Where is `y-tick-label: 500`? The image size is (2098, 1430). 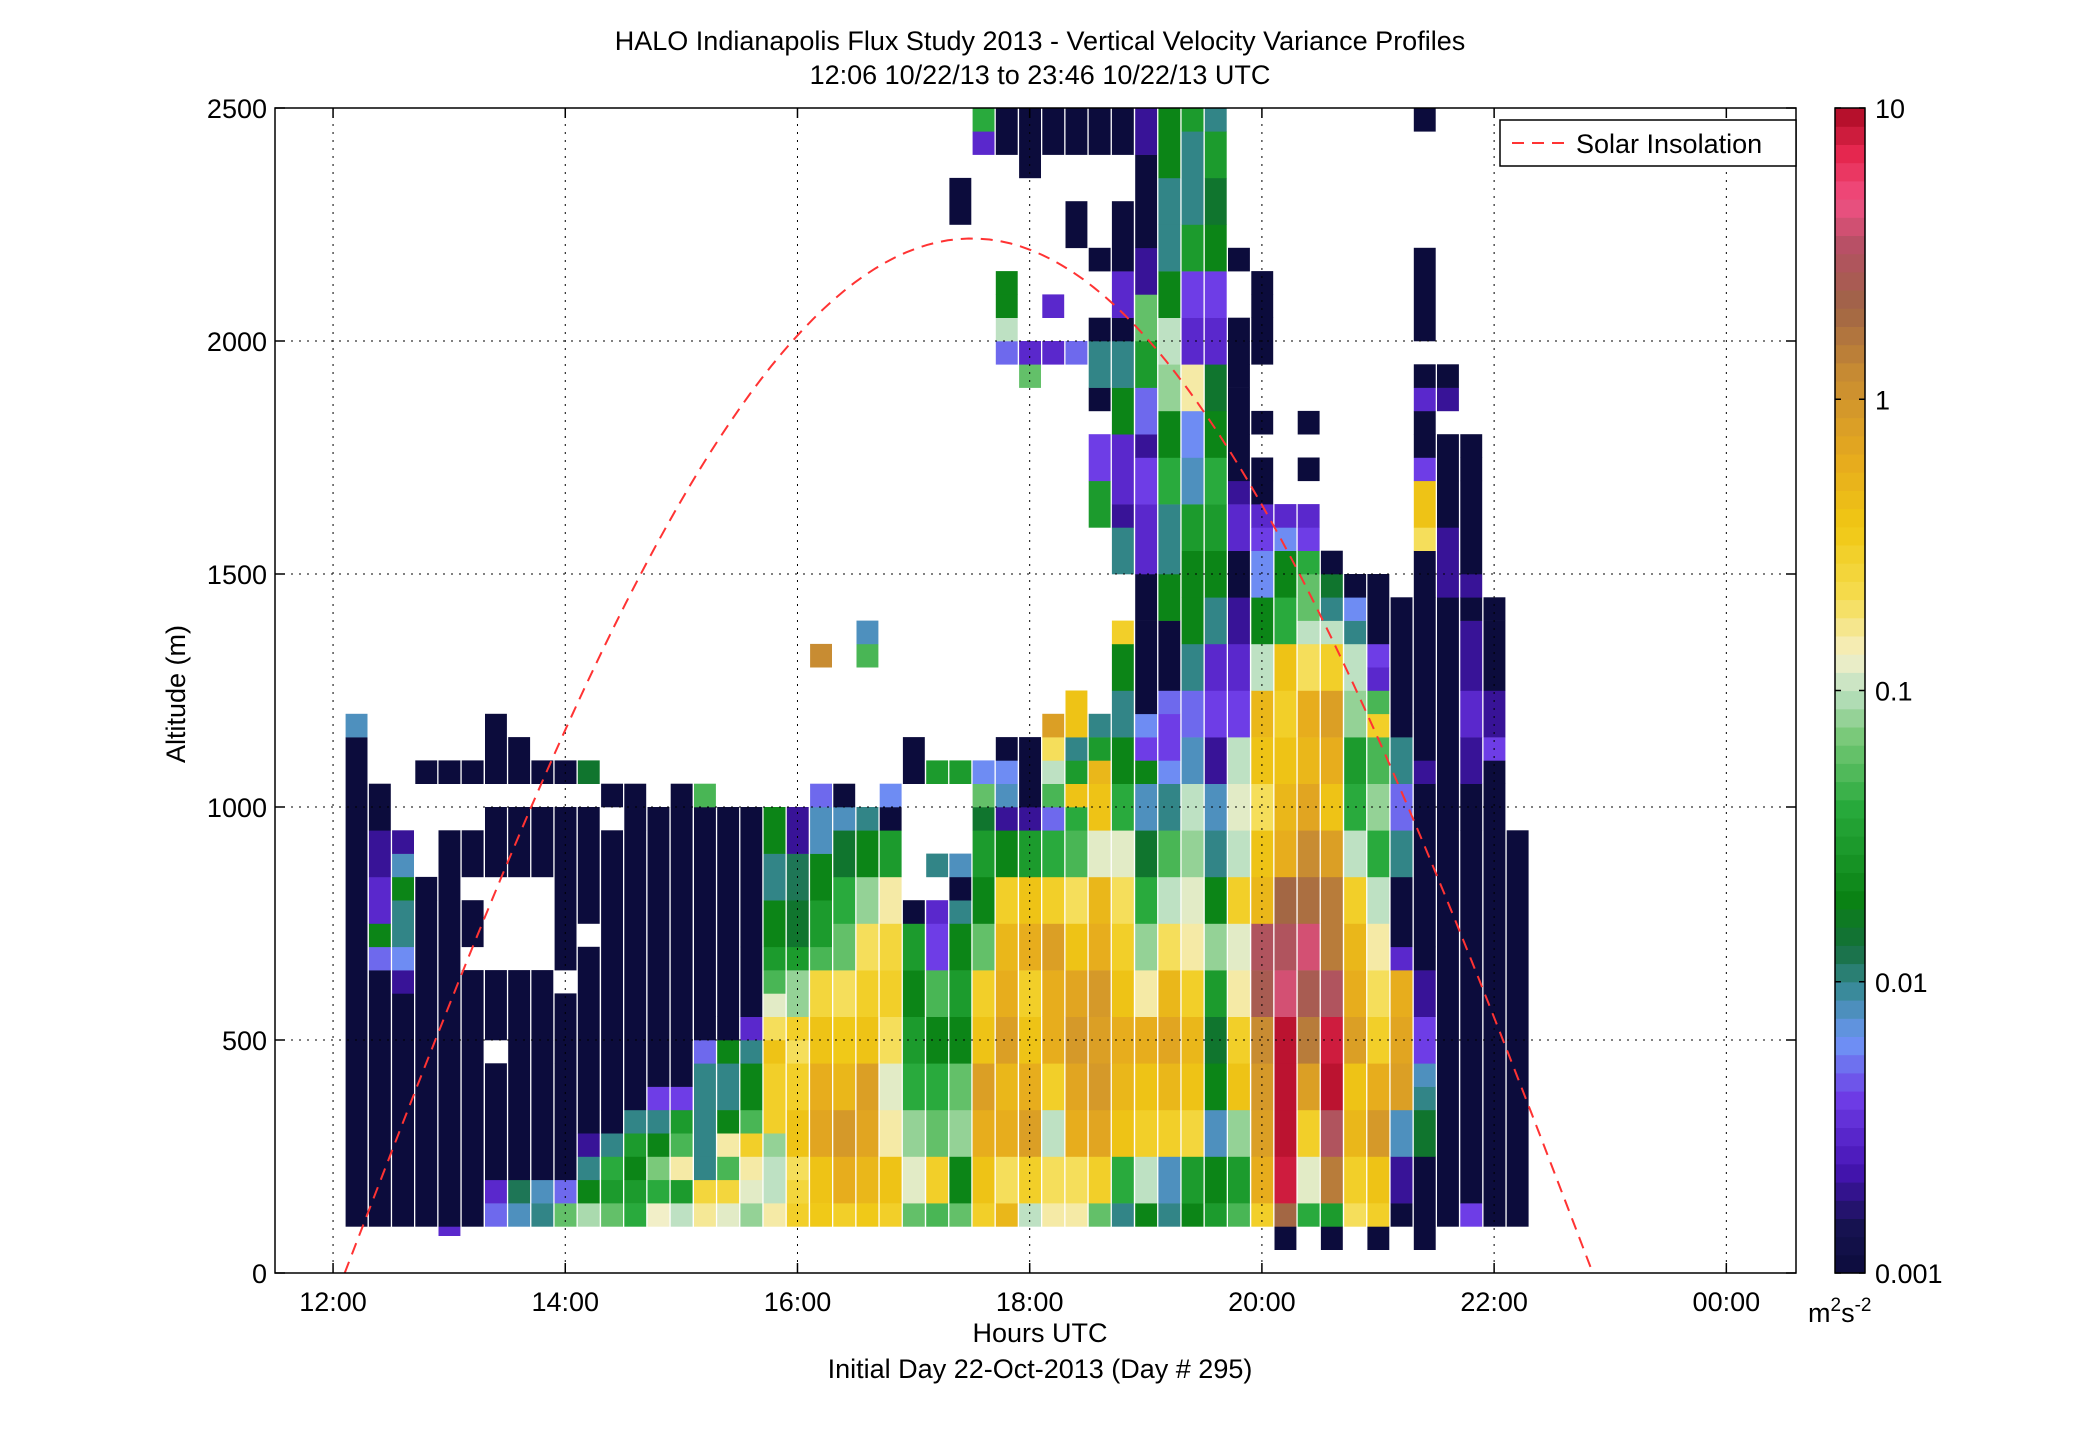 y-tick-label: 500 is located at coordinates (244, 1041).